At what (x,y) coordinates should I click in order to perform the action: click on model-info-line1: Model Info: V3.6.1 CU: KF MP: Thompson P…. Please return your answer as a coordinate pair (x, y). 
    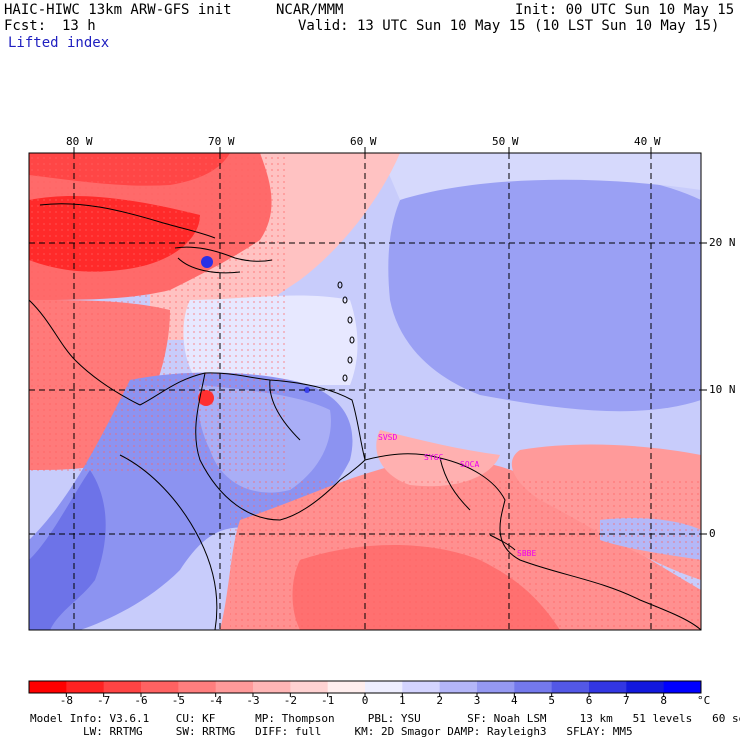
    Looking at the image, I should click on (385, 718).